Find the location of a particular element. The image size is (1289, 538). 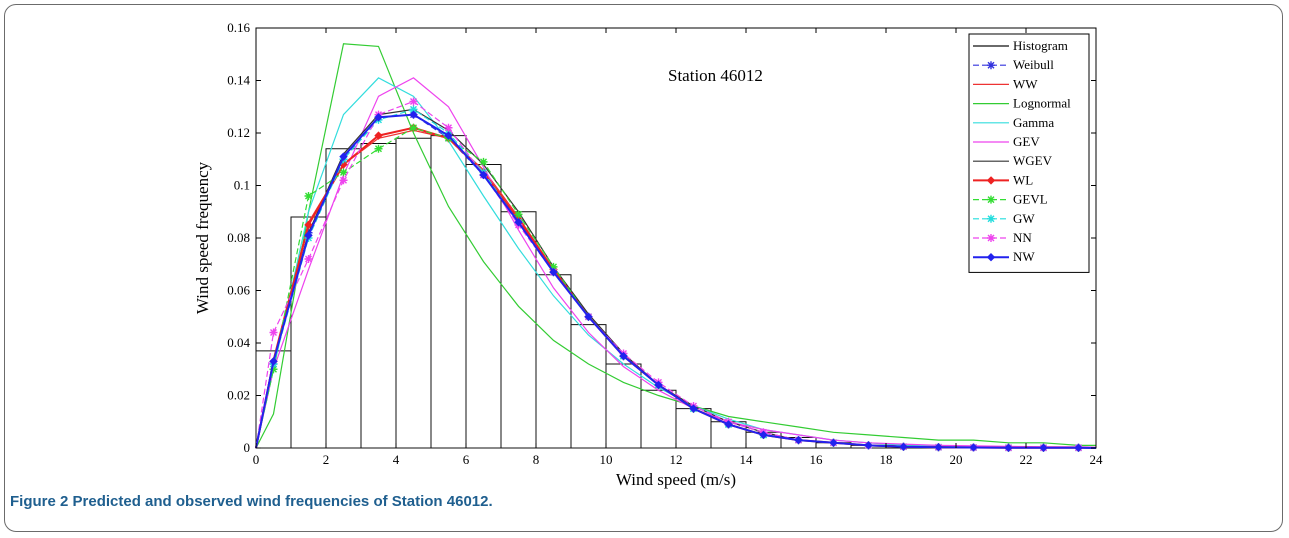

caption-label: Figure 2 is located at coordinates (39, 501).